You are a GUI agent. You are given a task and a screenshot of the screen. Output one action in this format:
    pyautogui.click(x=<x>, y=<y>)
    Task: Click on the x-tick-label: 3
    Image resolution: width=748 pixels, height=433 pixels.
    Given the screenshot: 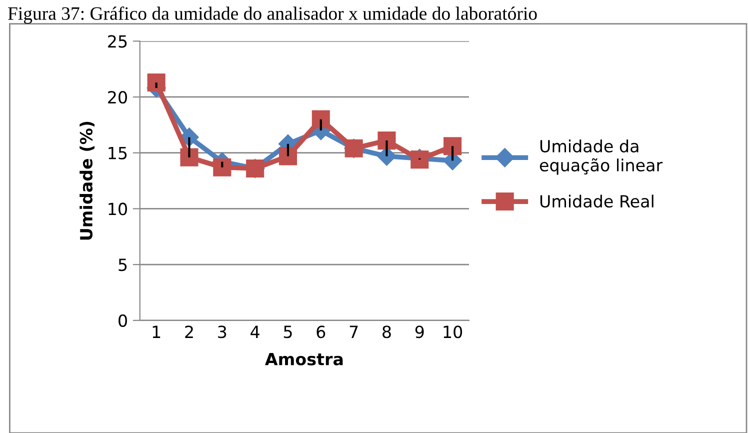 What is the action you would take?
    pyautogui.click(x=222, y=332)
    